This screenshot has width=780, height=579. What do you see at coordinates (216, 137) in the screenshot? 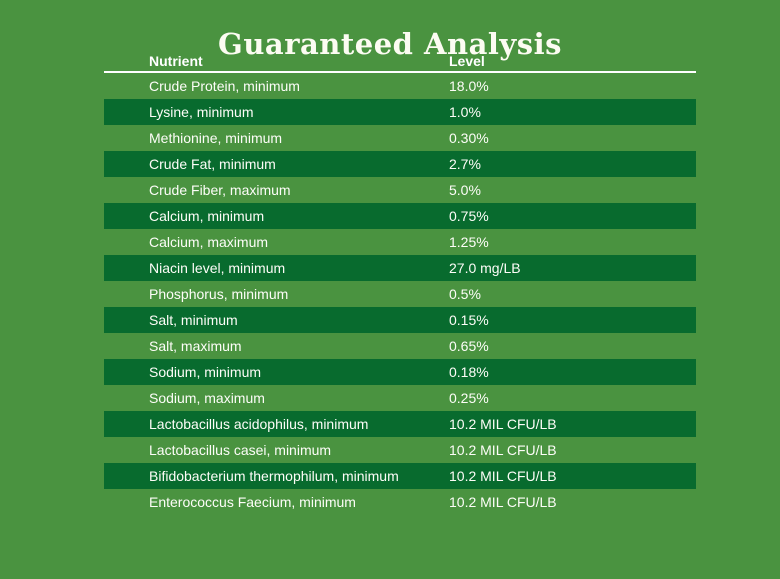
I see `nutrient-cell: Methionine, minimum` at bounding box center [216, 137].